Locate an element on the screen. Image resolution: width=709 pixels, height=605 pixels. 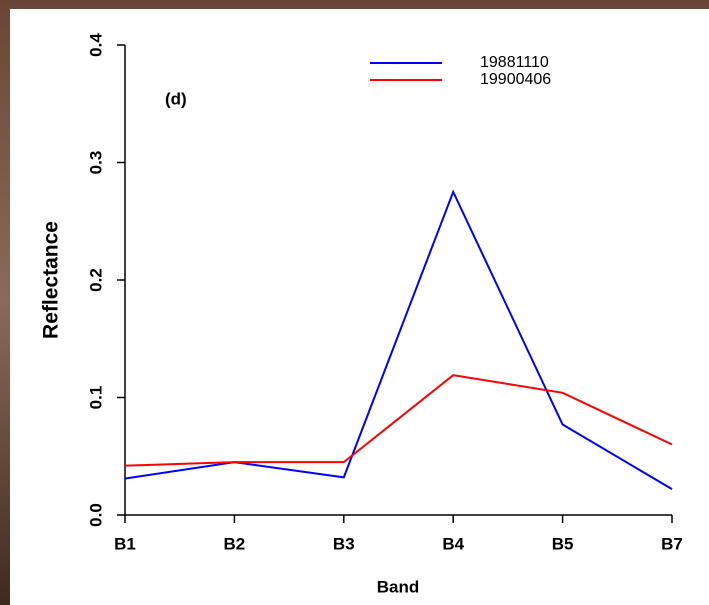
x-tick-label: B5 is located at coordinates (563, 543).